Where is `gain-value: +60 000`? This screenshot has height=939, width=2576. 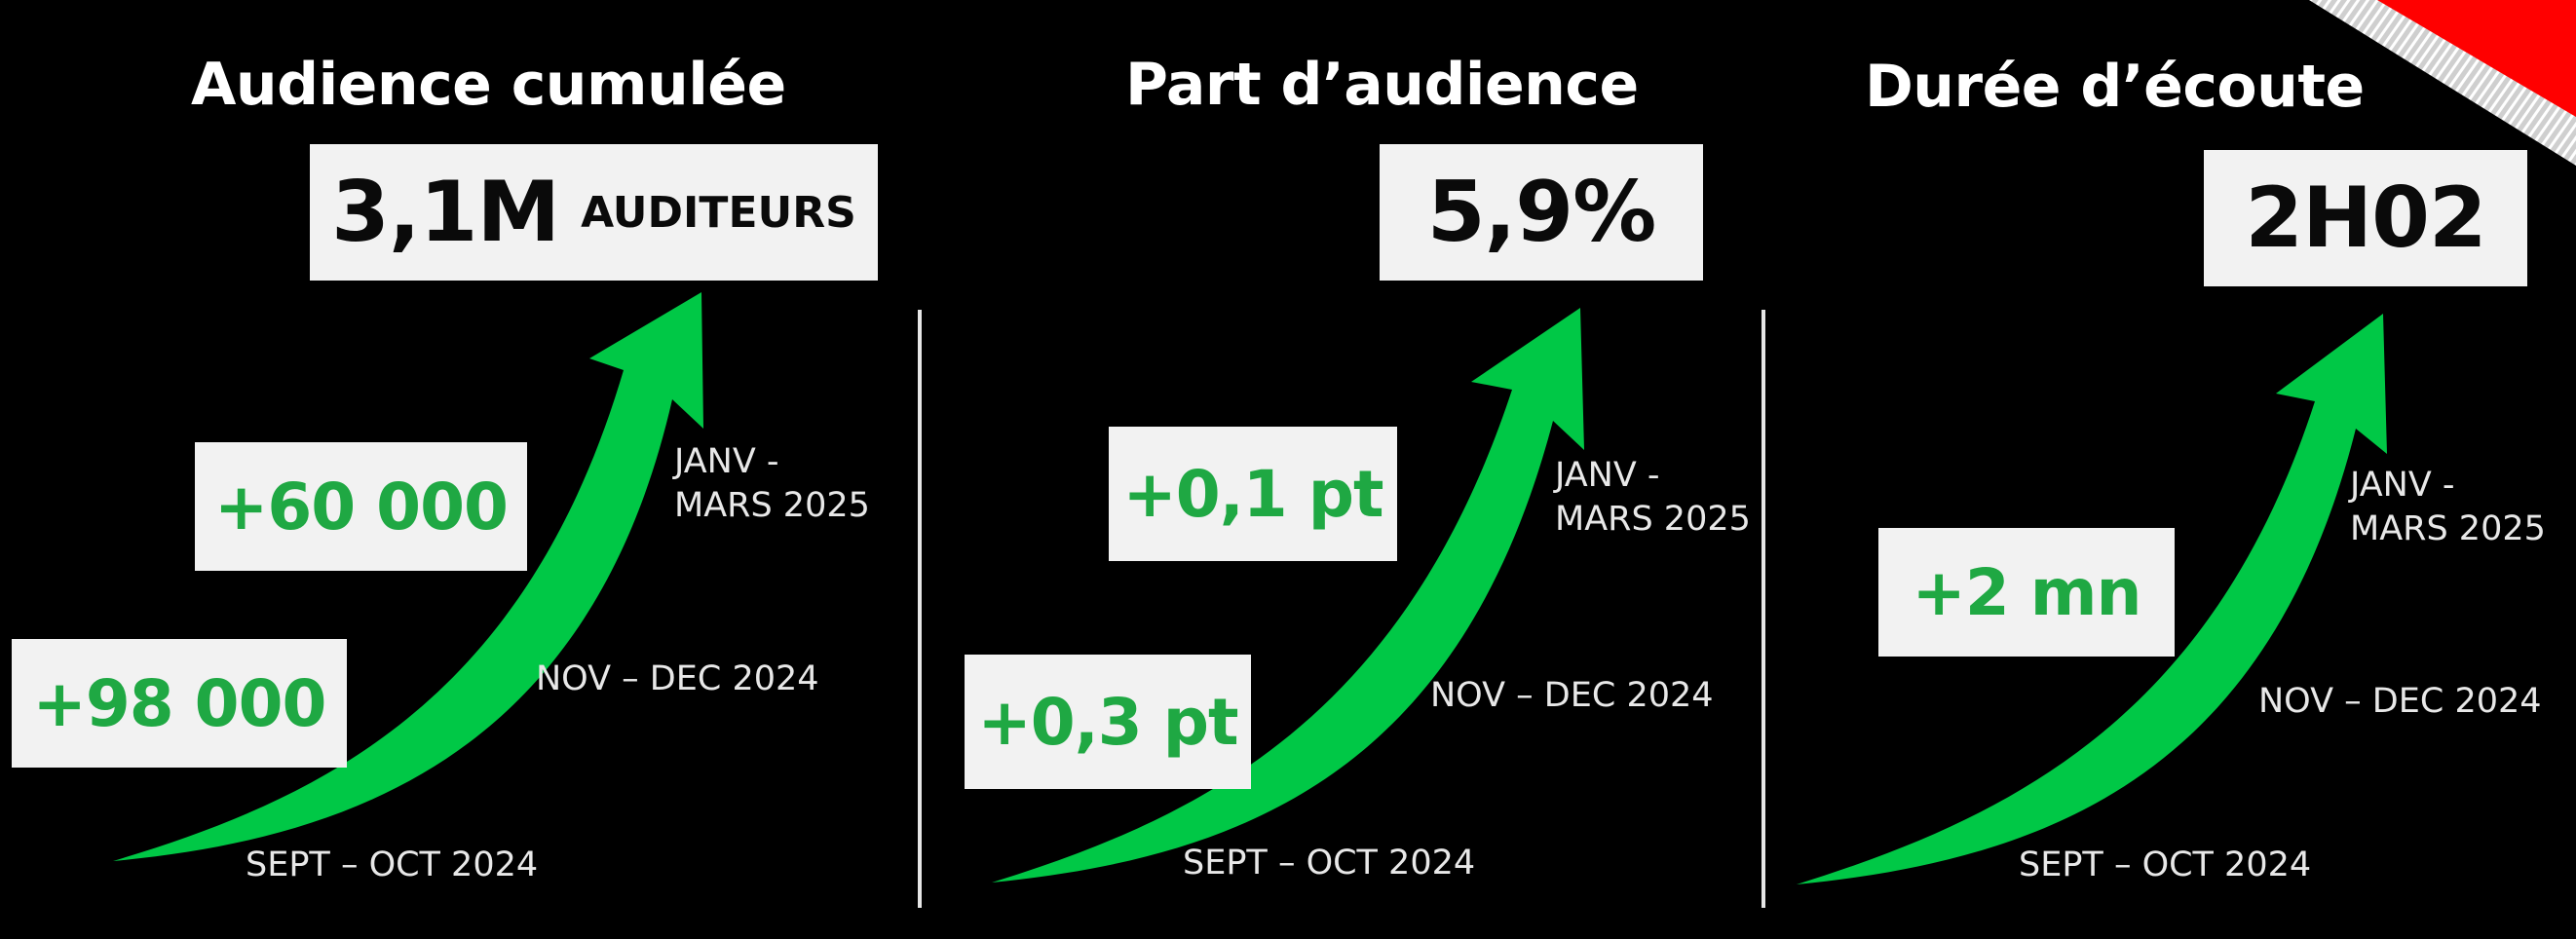 gain-value: +60 000 is located at coordinates (361, 507).